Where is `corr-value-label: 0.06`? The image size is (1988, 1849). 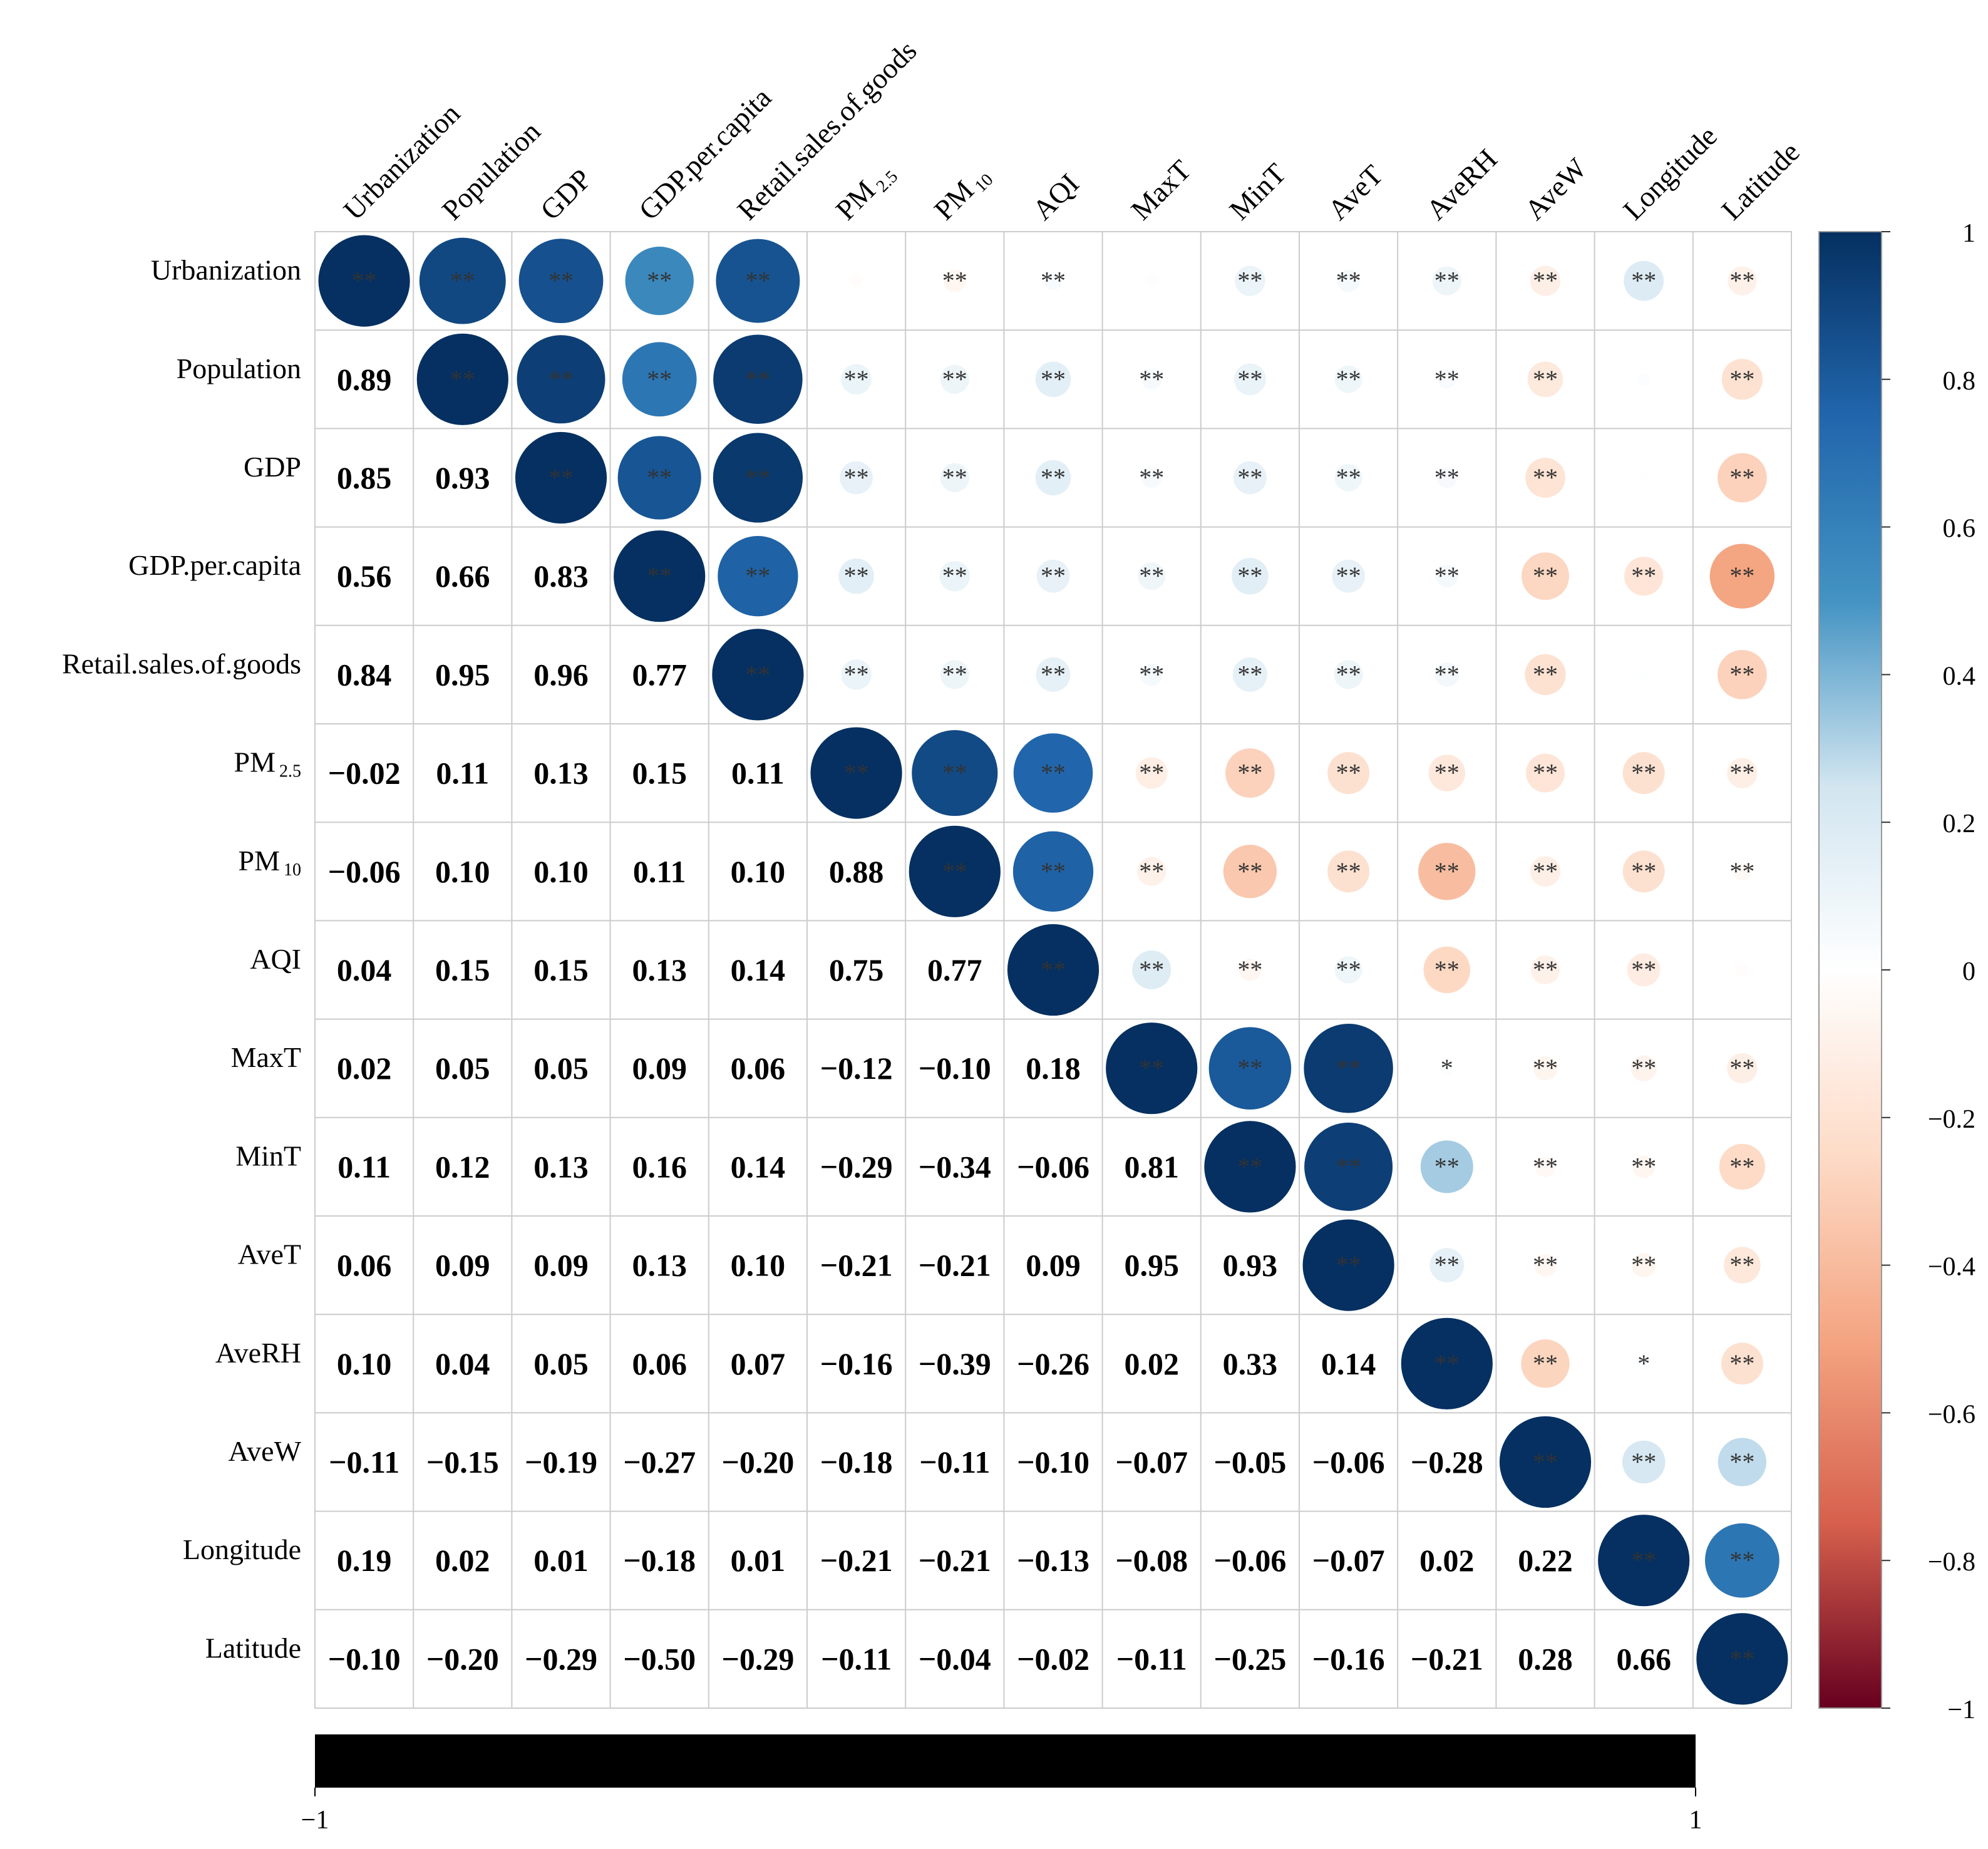
corr-value-label: 0.06 is located at coordinates (364, 1265).